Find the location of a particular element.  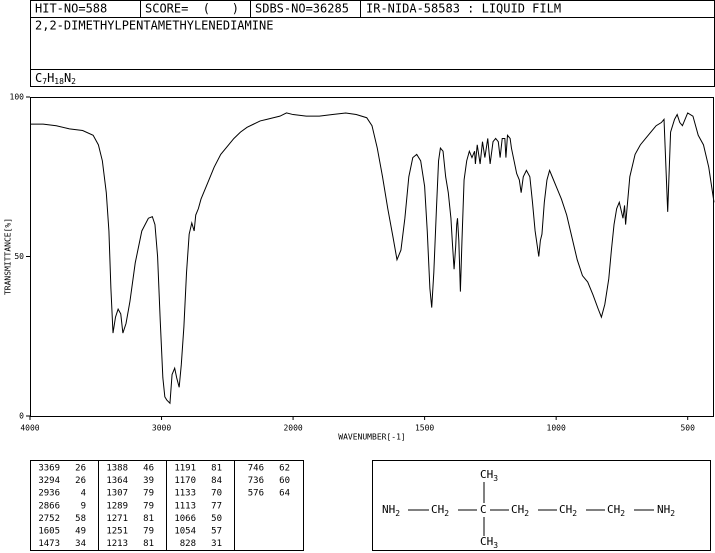

peak-wavenumber: 3294 is located at coordinates (49, 481).